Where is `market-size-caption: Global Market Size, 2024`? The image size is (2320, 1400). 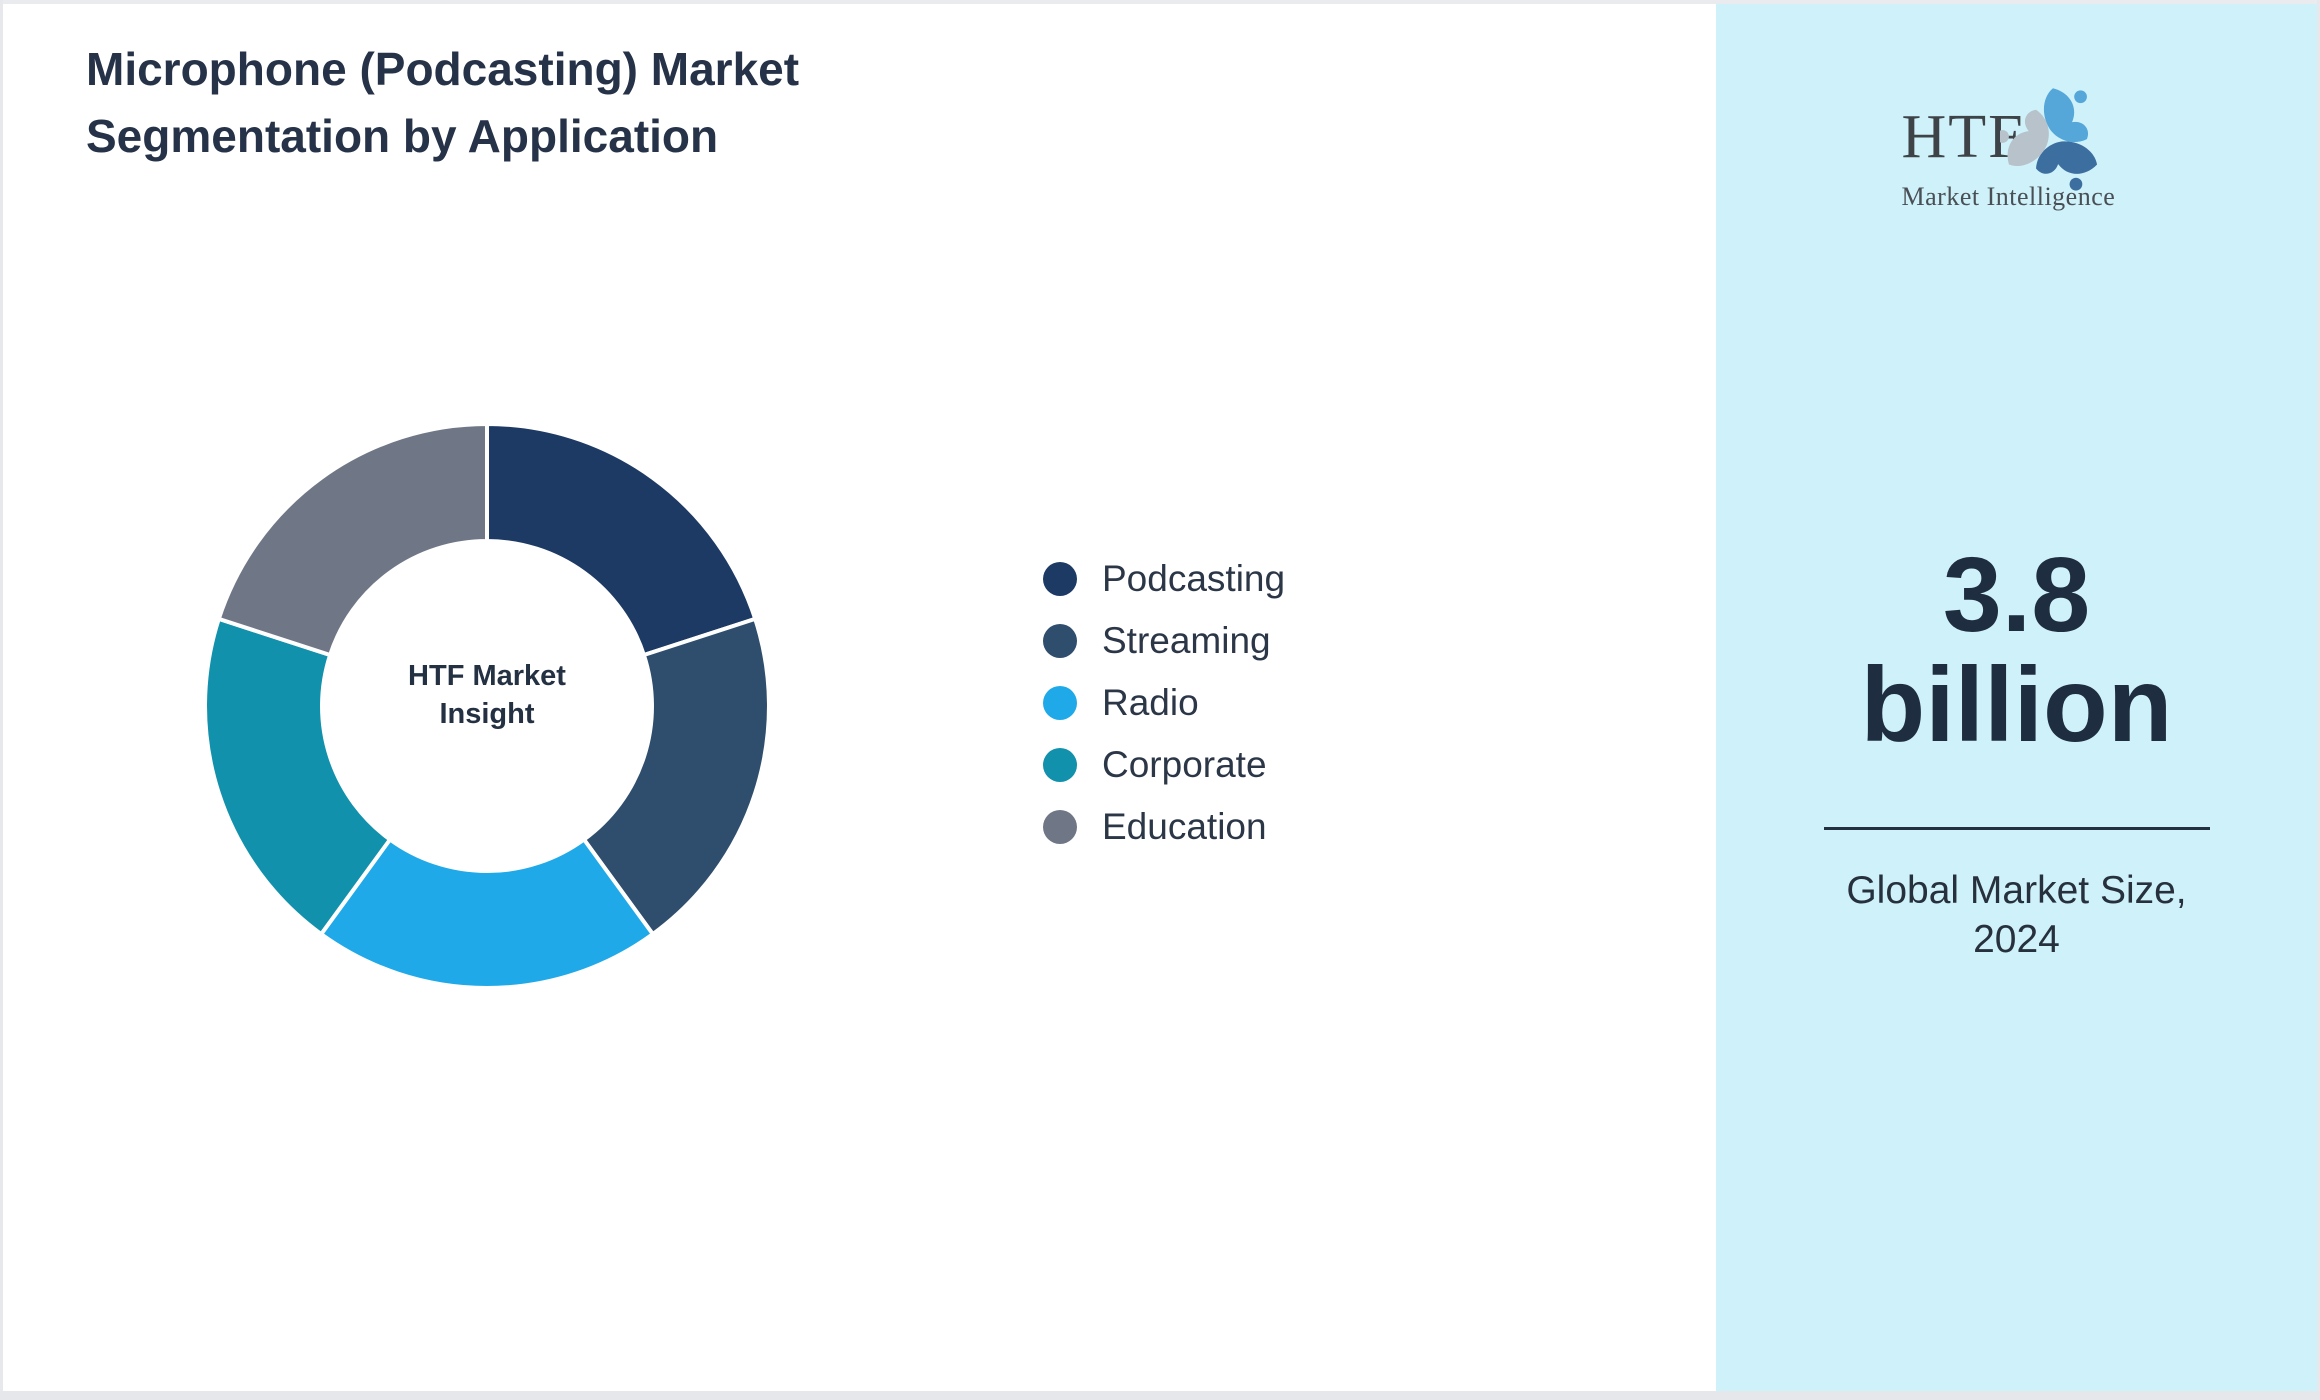 market-size-caption: Global Market Size, 2024 is located at coordinates (2016, 915).